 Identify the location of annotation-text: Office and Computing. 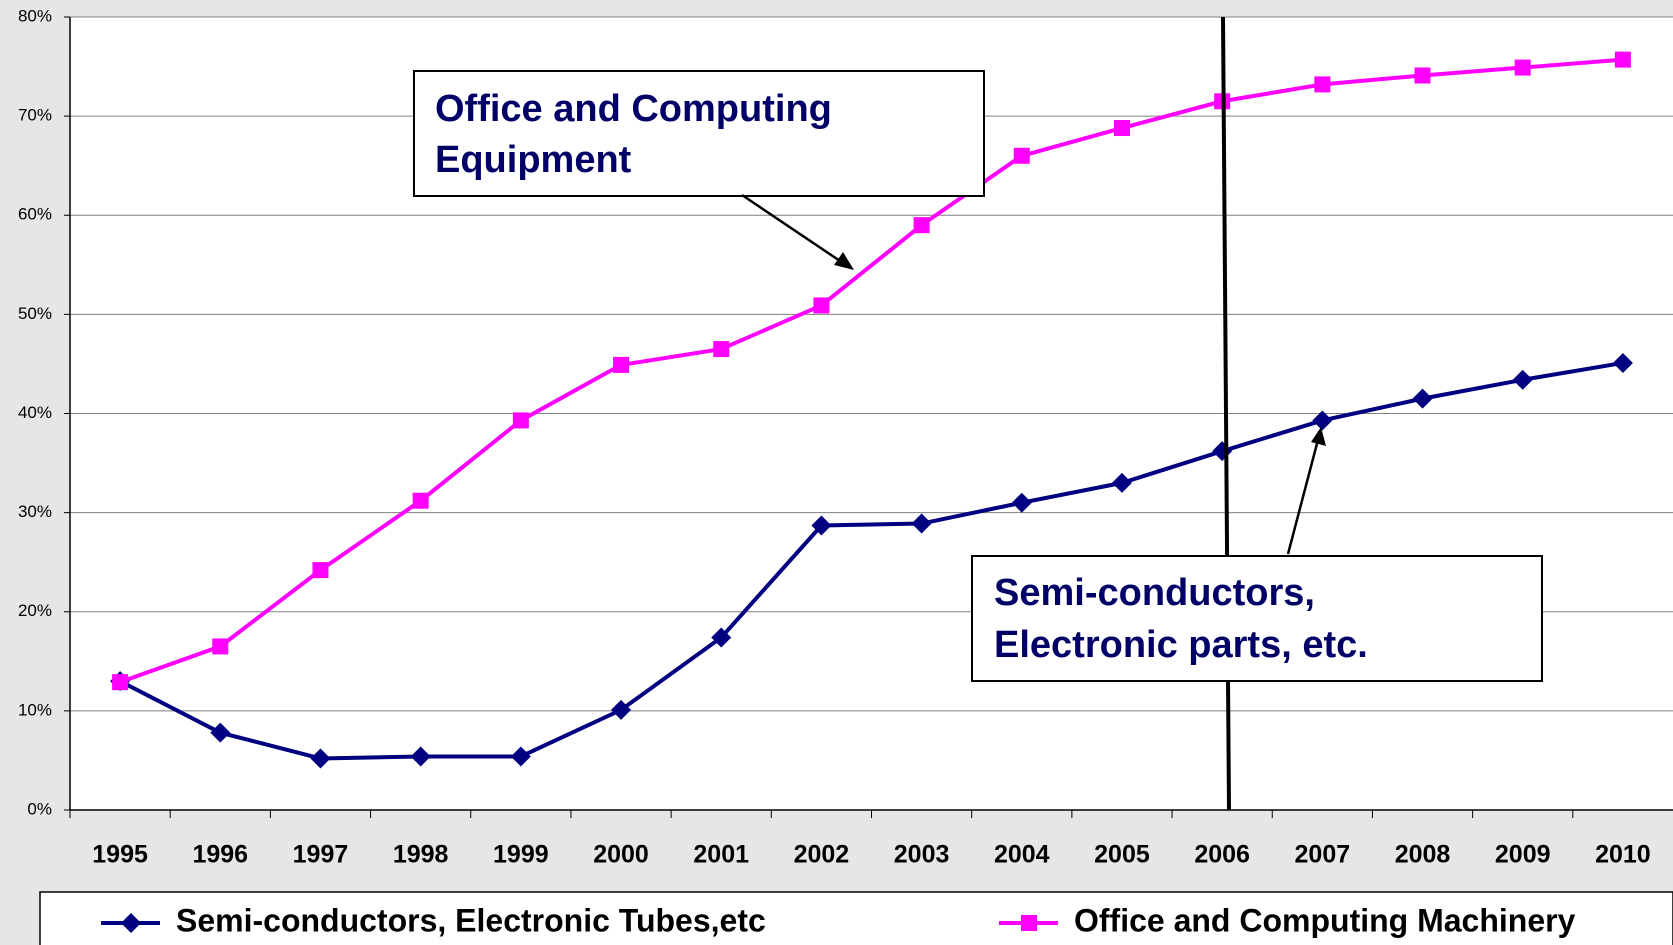
(633, 109).